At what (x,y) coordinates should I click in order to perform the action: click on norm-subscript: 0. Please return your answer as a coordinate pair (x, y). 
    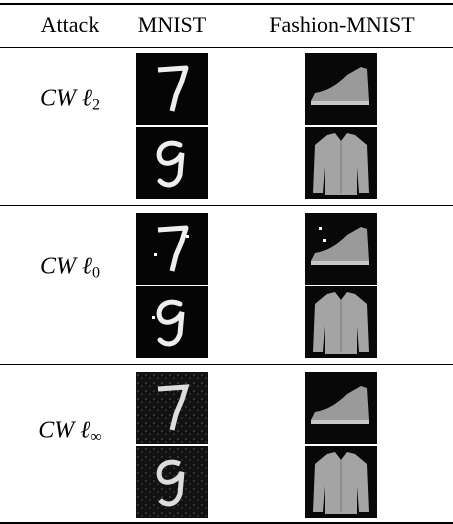
    Looking at the image, I should click on (96, 273).